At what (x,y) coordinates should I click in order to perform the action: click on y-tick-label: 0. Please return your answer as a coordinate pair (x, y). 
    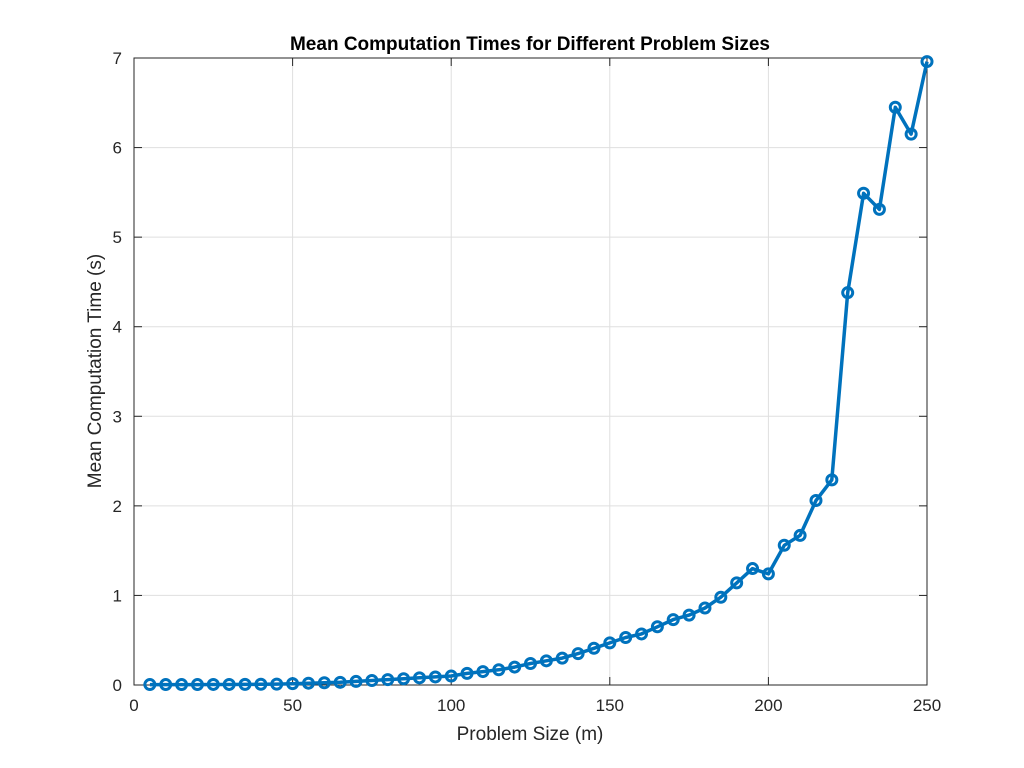
    Looking at the image, I should click on (117, 685).